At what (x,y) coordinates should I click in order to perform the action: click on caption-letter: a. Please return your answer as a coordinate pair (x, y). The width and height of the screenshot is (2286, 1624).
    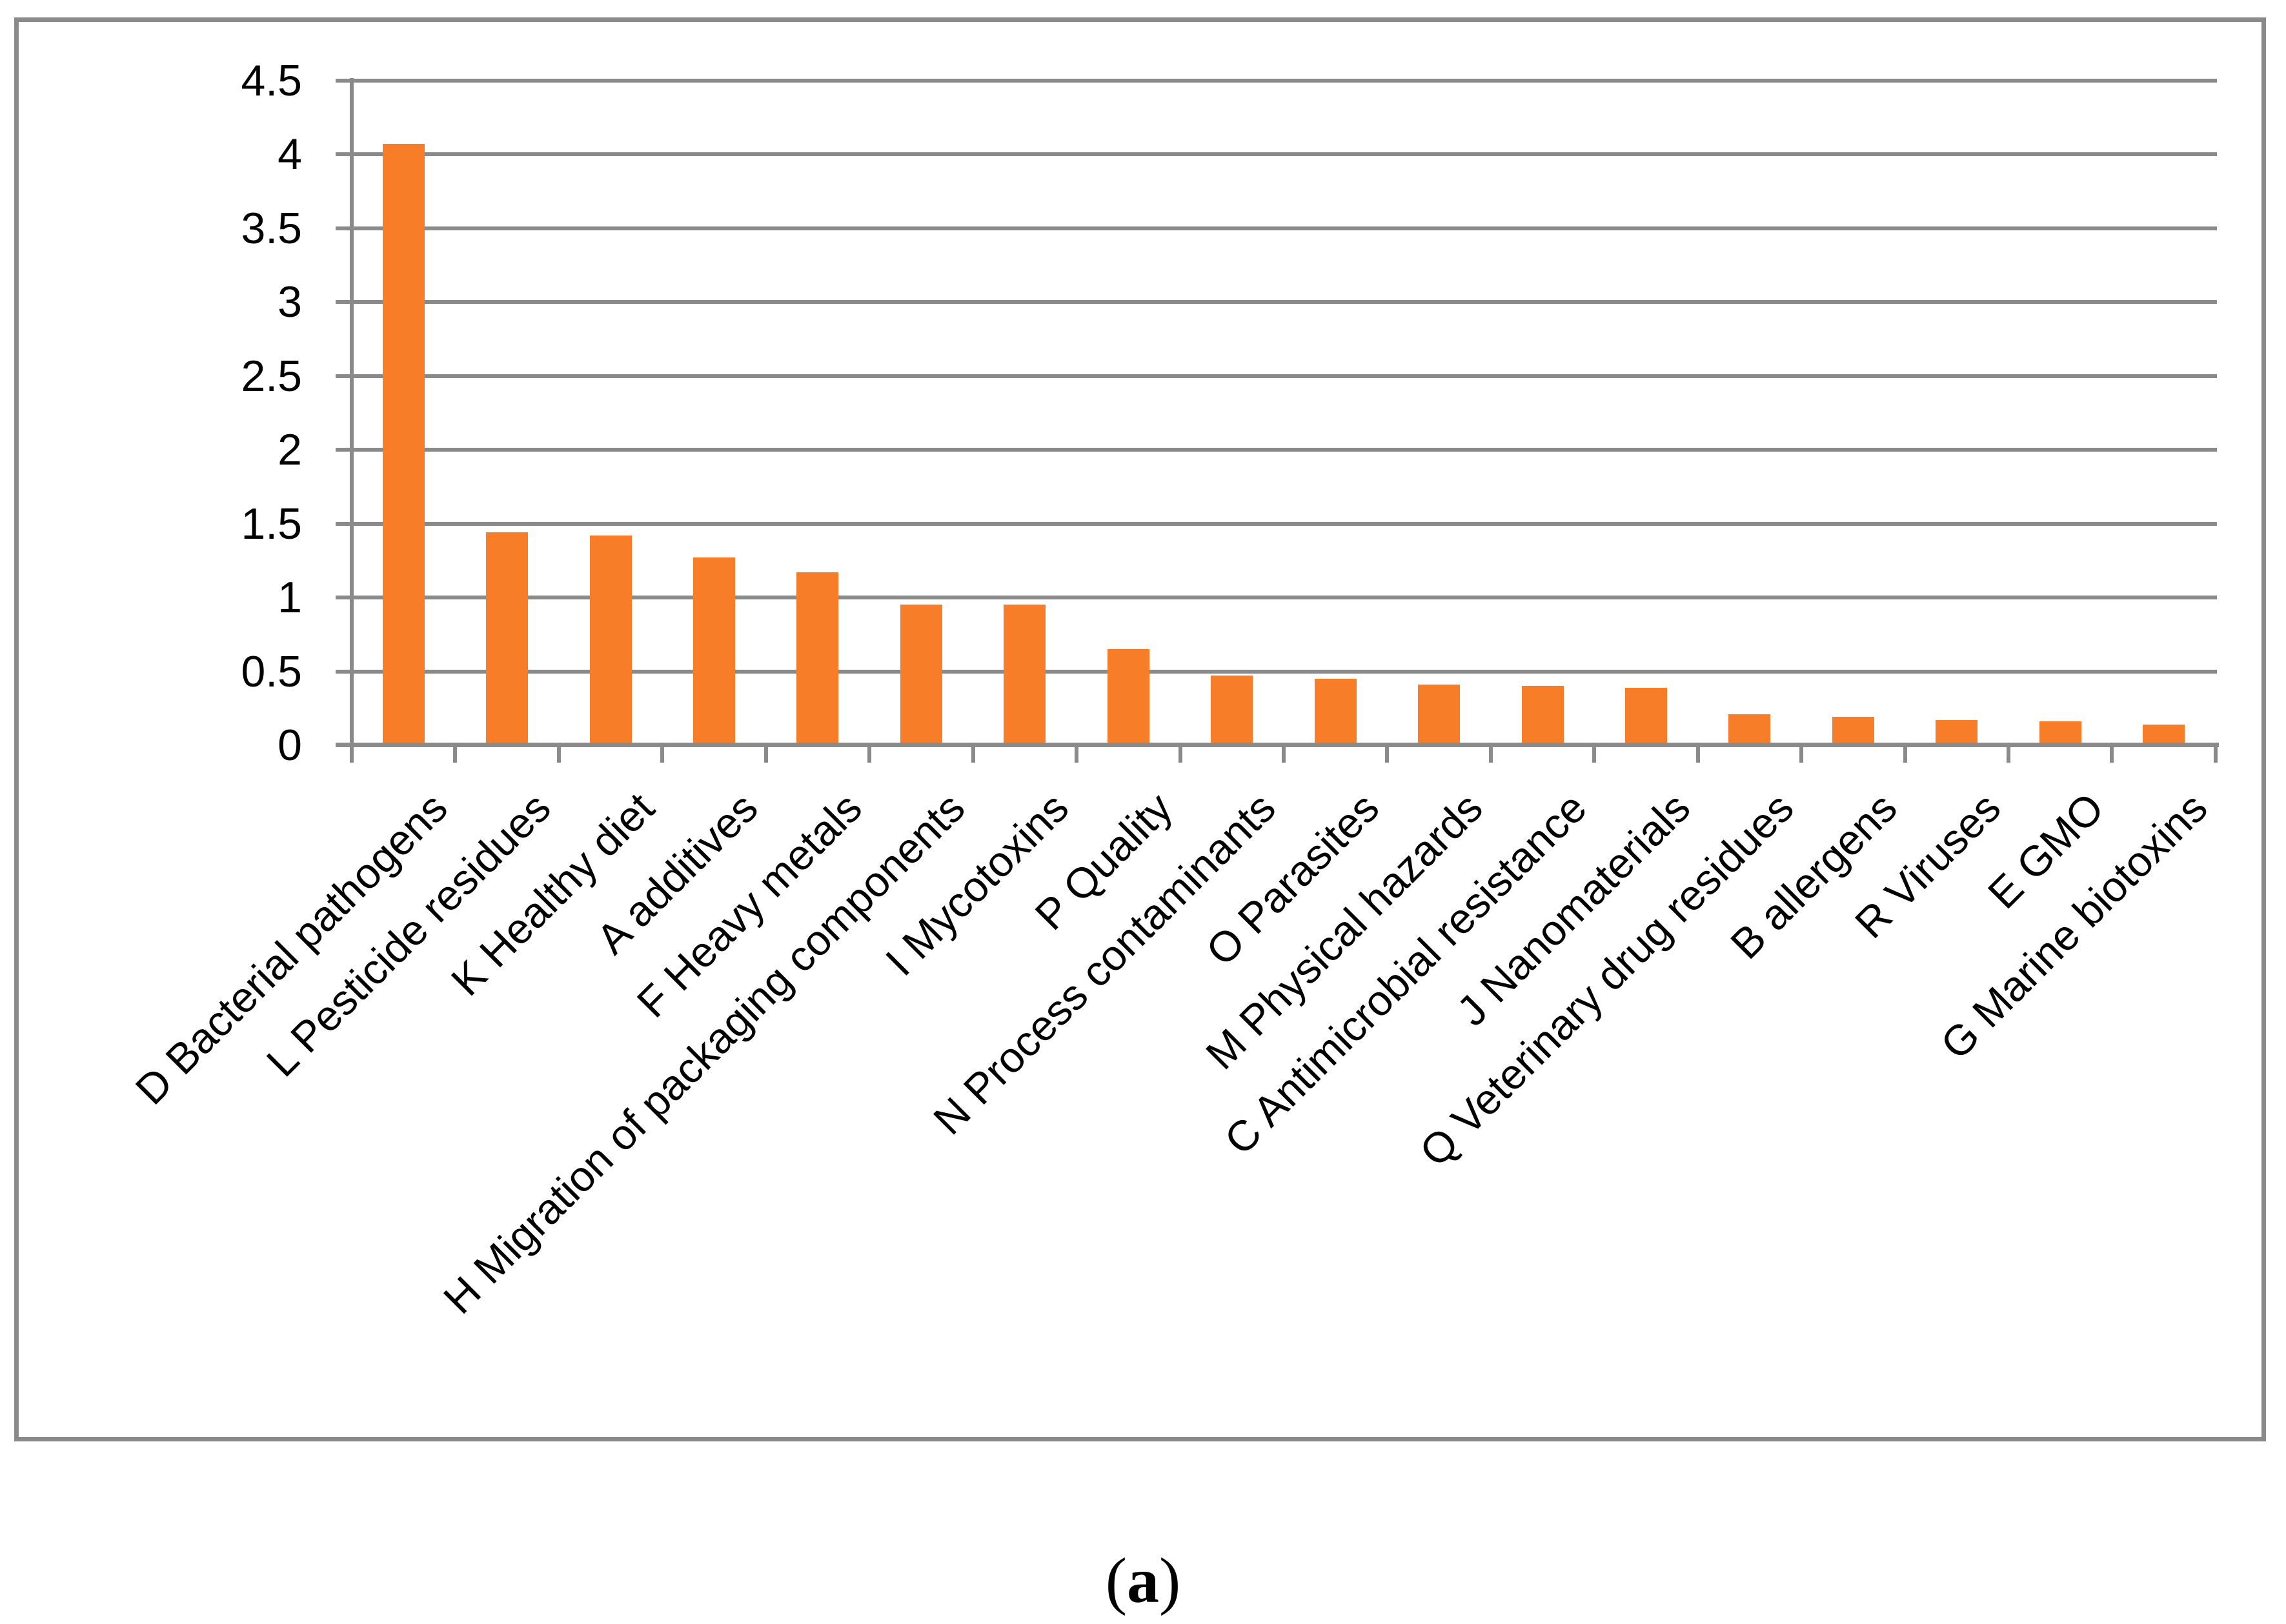
    Looking at the image, I should click on (1143, 1580).